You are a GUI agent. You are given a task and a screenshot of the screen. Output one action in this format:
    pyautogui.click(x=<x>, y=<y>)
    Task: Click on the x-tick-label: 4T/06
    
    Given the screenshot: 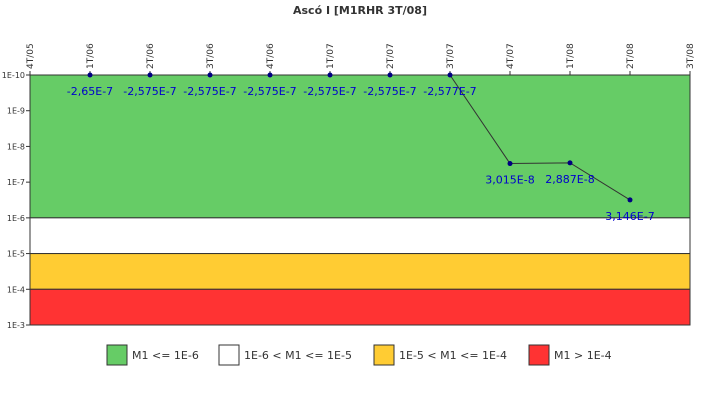 What is the action you would take?
    pyautogui.click(x=271, y=56)
    